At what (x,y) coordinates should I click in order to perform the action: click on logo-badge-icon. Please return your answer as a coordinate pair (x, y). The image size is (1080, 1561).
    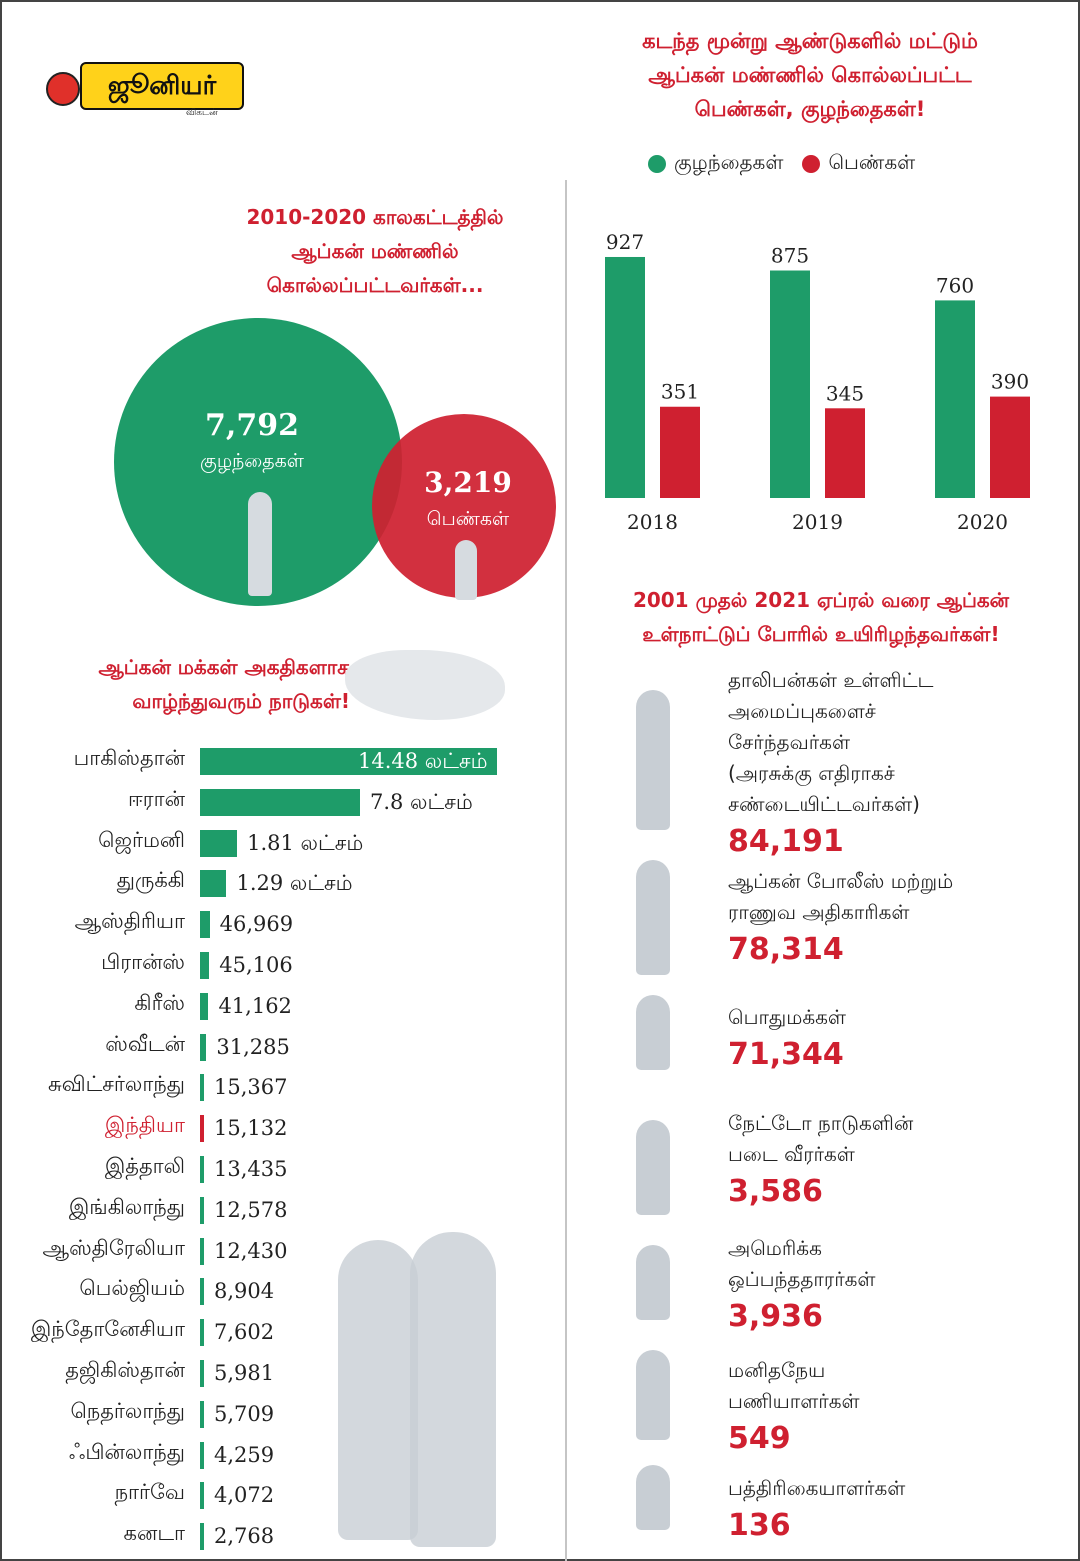
    Looking at the image, I should click on (63, 89).